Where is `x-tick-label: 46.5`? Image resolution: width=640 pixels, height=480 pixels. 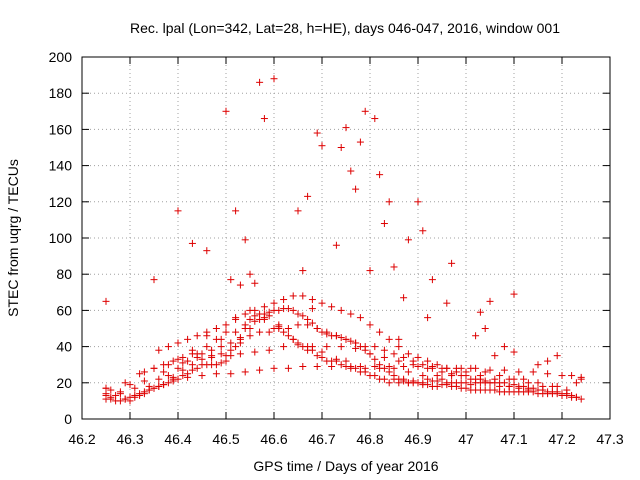 x-tick-label: 46.5 is located at coordinates (225, 439).